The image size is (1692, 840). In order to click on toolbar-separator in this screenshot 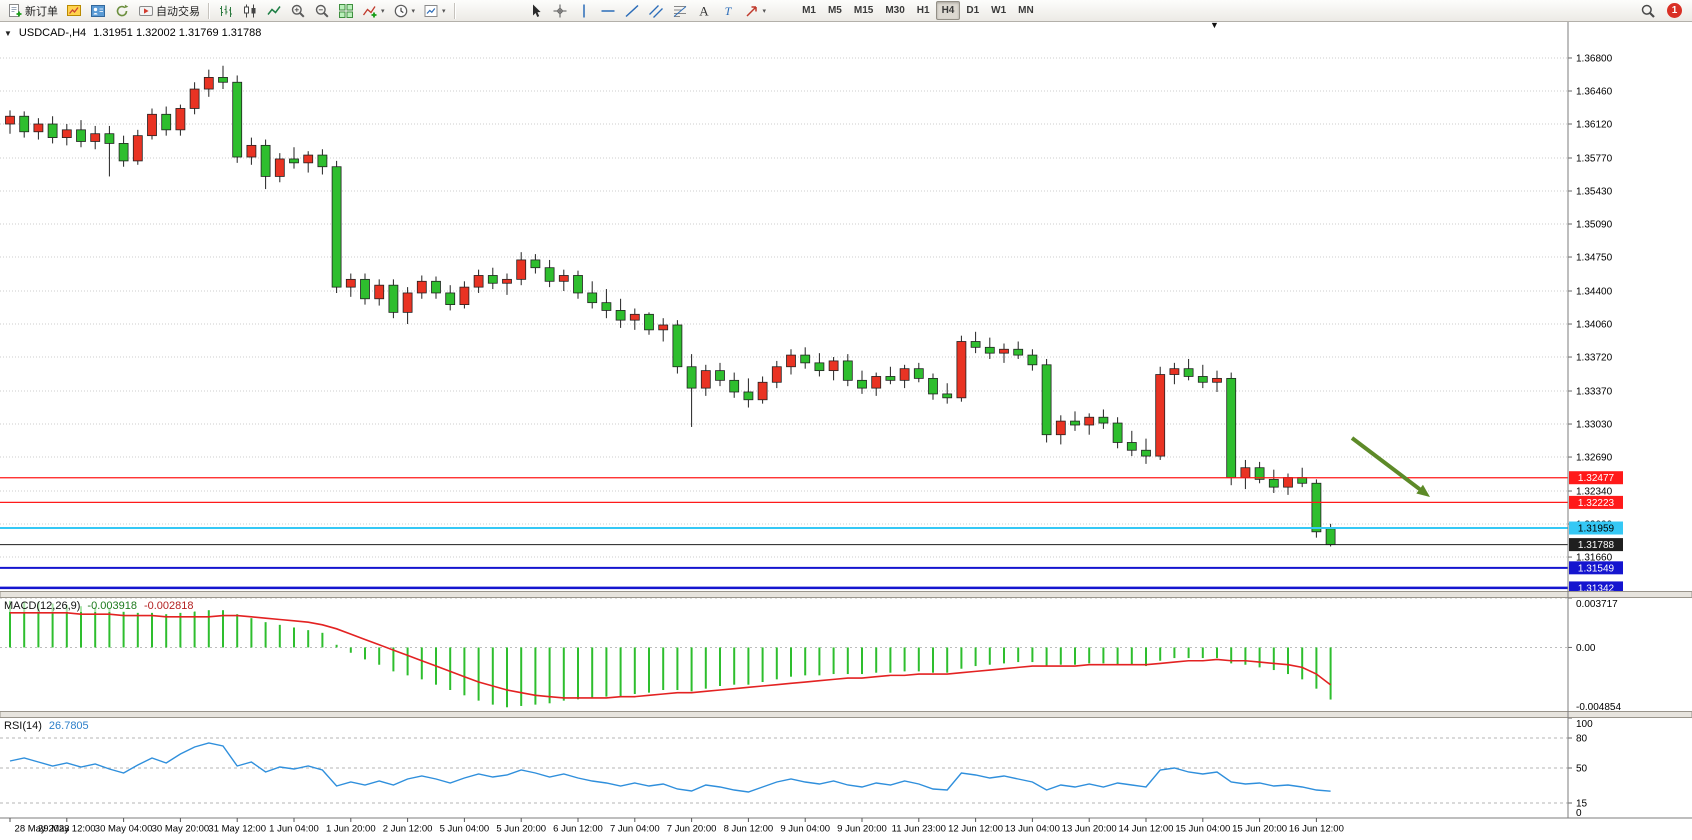, I will do `click(454, 10)`.